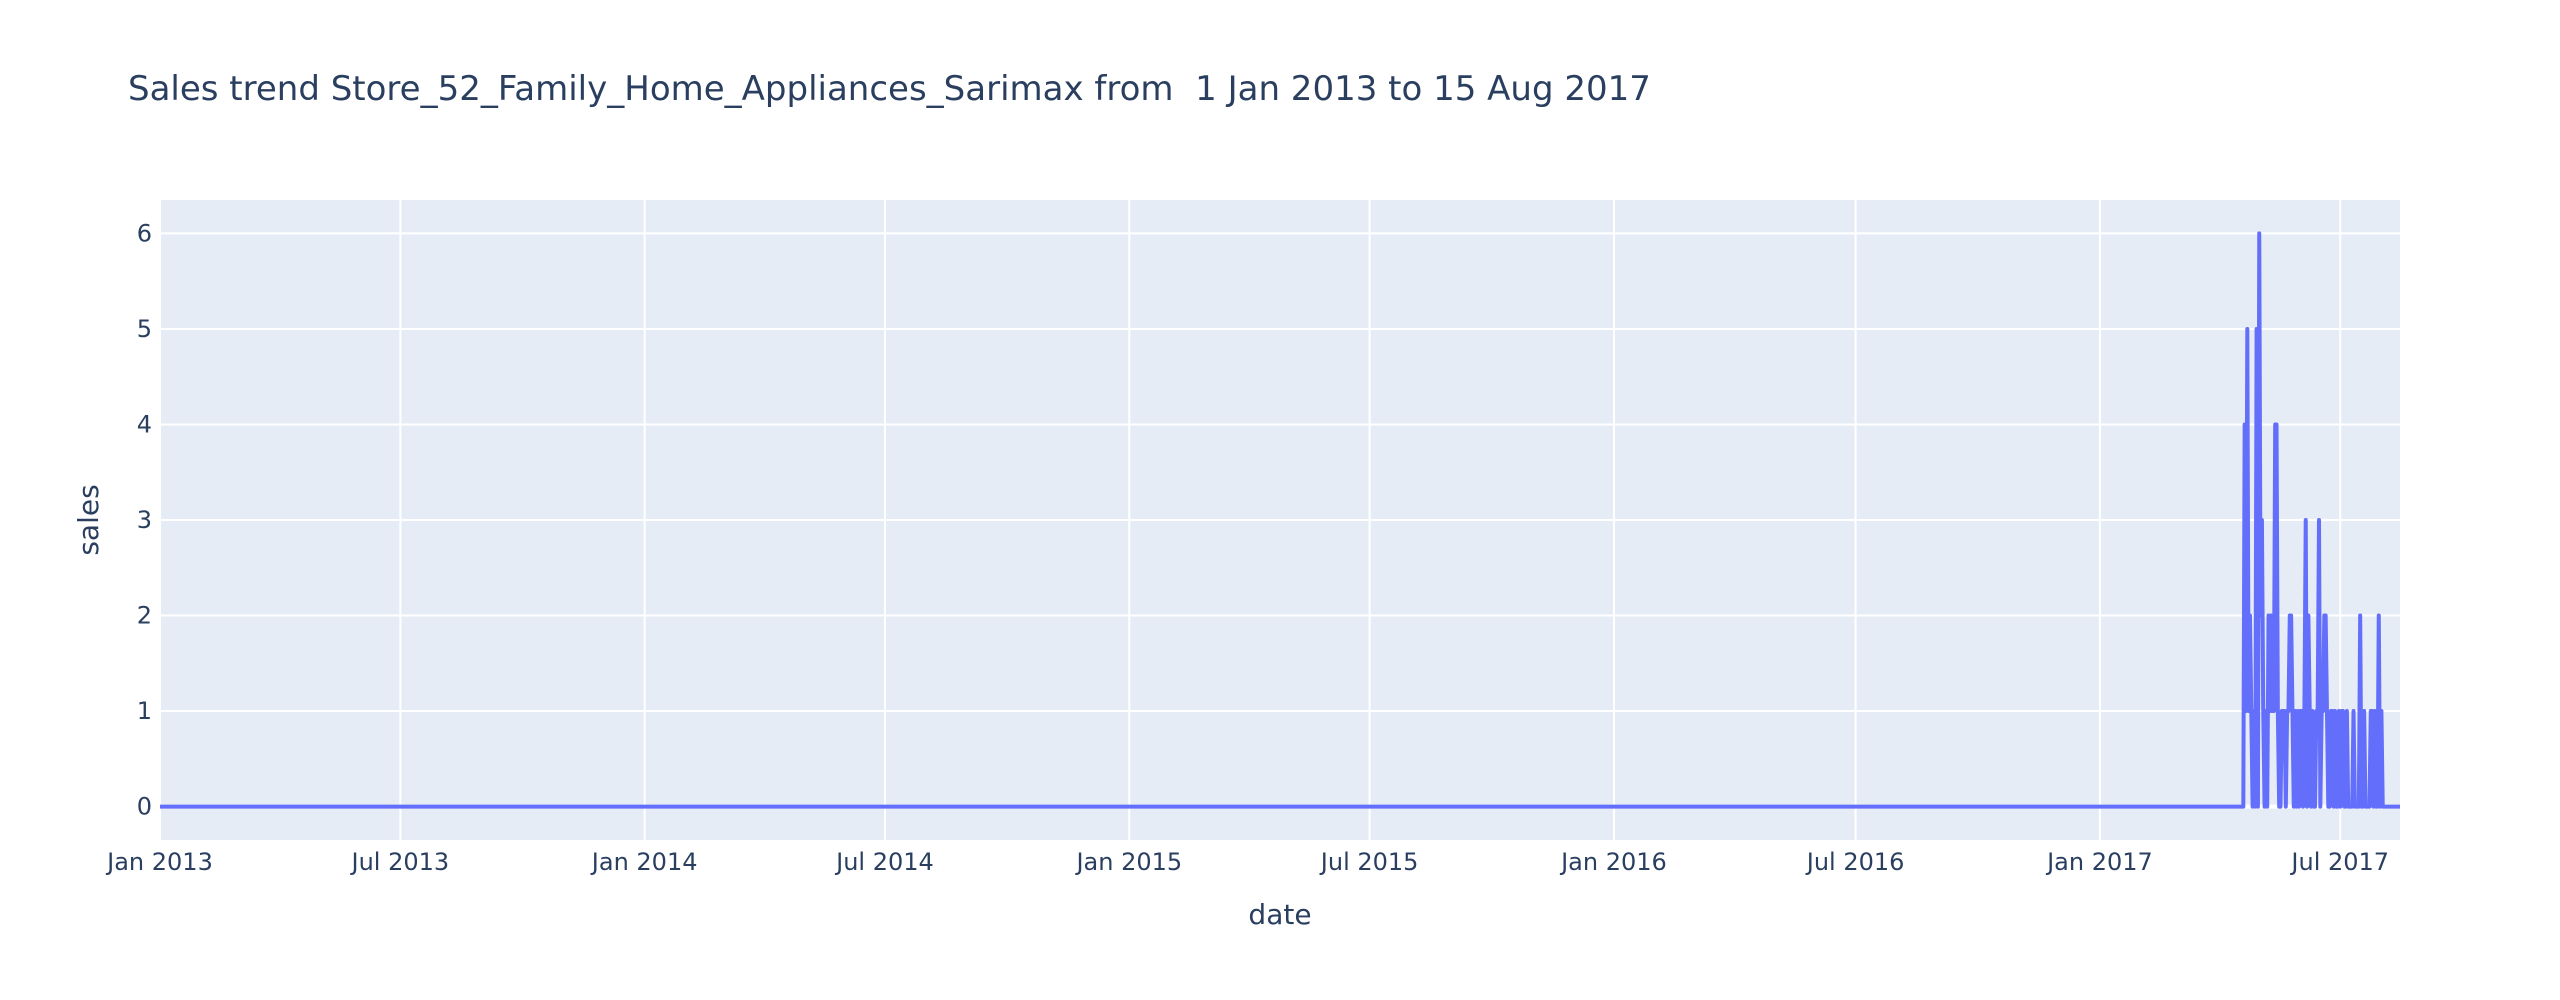 The width and height of the screenshot is (2560, 1000). Describe the element at coordinates (144, 711) in the screenshot. I see `y-tick-label: 1` at that location.